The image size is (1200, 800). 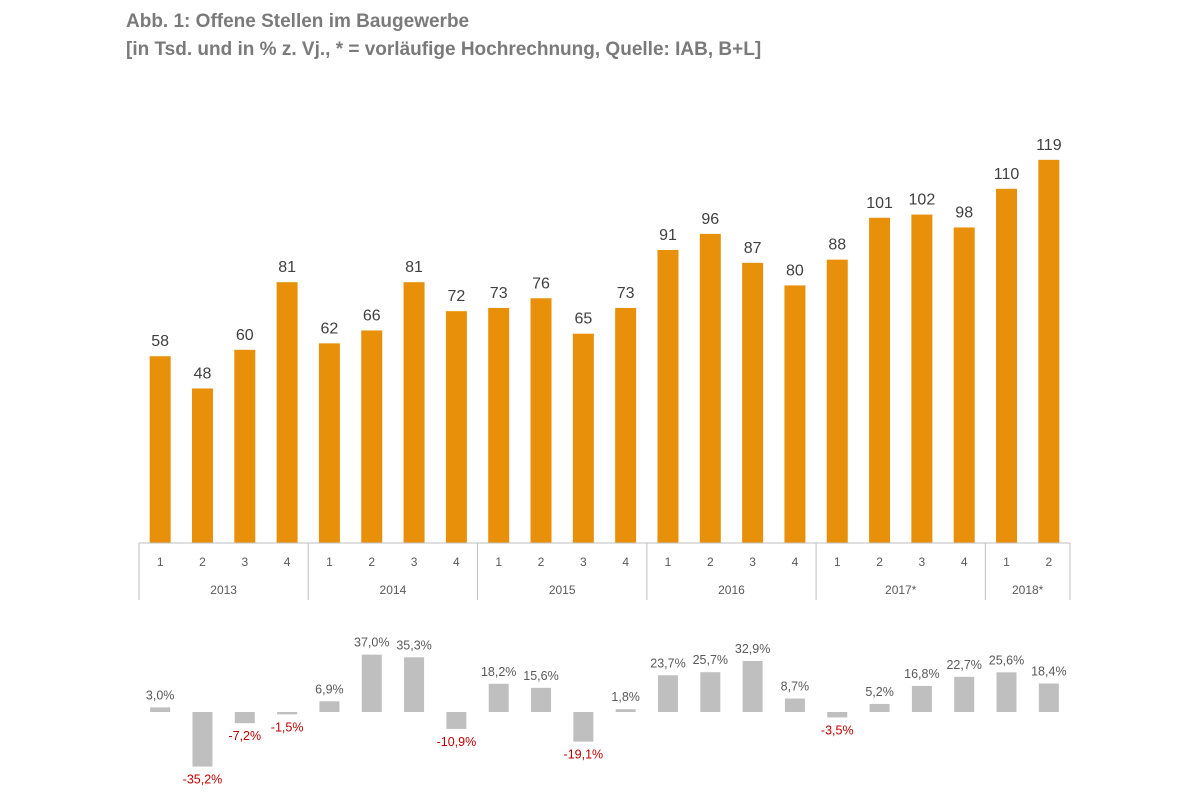 I want to click on year-tick-label: 2017*, so click(x=901, y=590).